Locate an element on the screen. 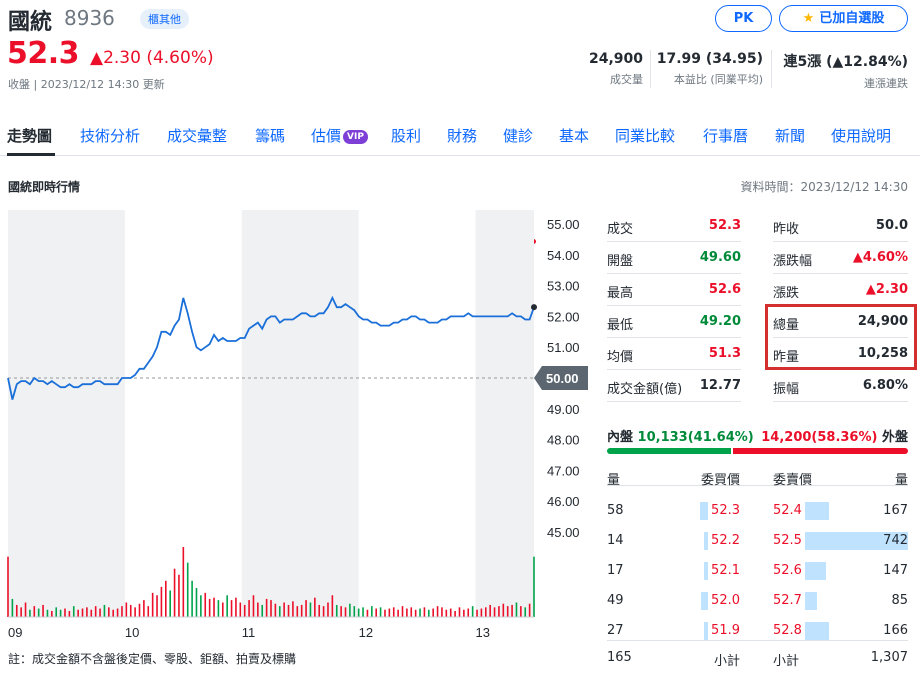  quote-row: 開盤 49.60 is located at coordinates (674, 258).